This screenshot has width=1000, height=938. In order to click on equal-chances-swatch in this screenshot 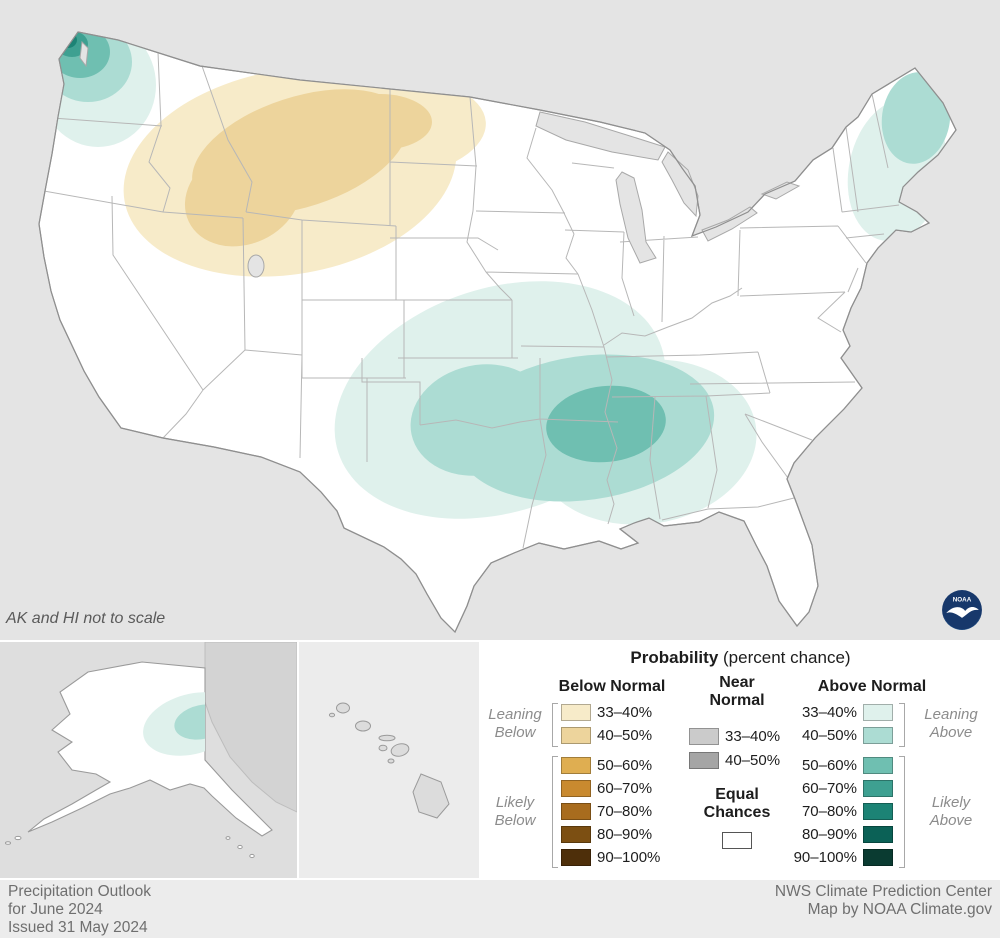, I will do `click(737, 840)`.